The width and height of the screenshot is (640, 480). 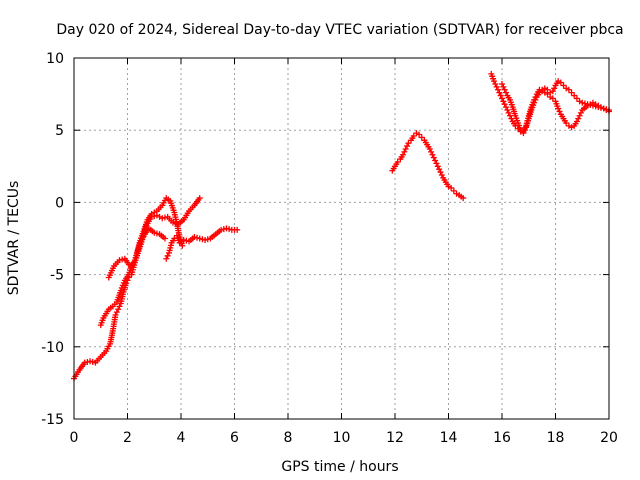 What do you see at coordinates (395, 438) in the screenshot?
I see `x-tick-label: 12` at bounding box center [395, 438].